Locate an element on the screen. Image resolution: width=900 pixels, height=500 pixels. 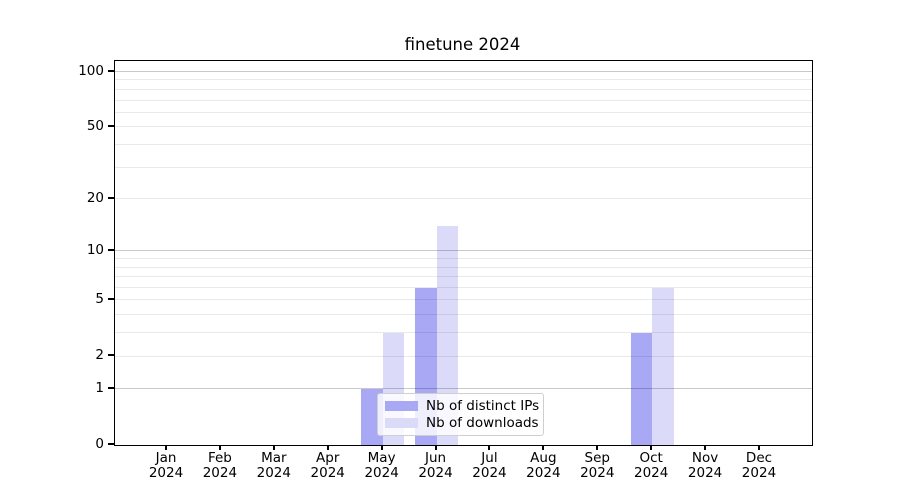
y-tick-label: 10 is located at coordinates (95, 249).